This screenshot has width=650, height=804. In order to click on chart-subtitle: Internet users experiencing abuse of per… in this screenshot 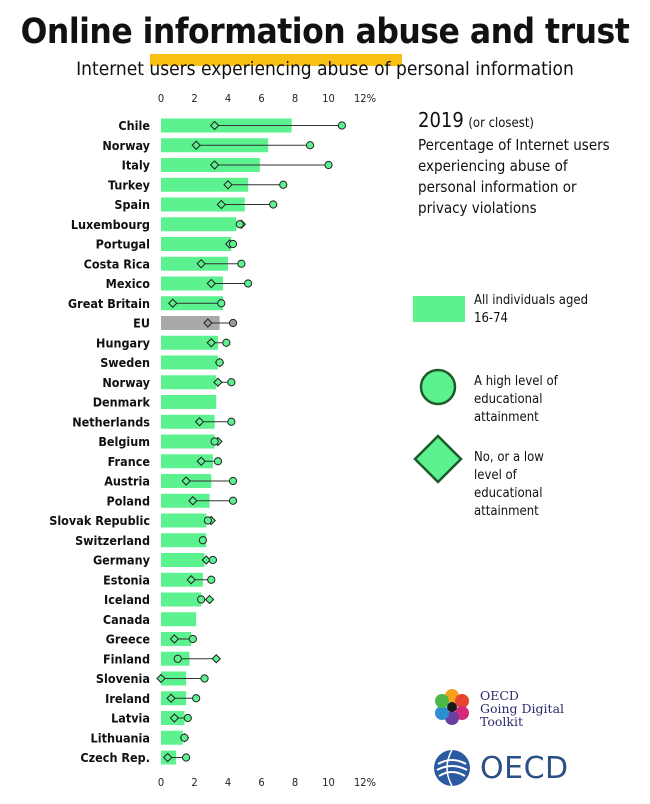, I will do `click(325, 69)`.